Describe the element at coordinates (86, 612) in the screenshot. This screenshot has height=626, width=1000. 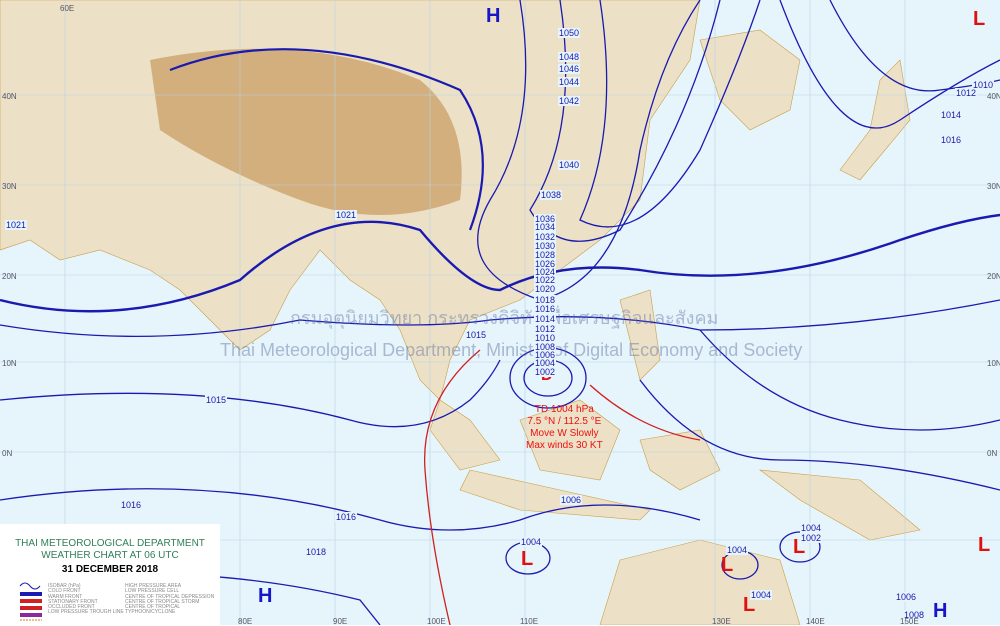
I see `legend-item: LOW PRESSURE TROUGH LINE` at that location.